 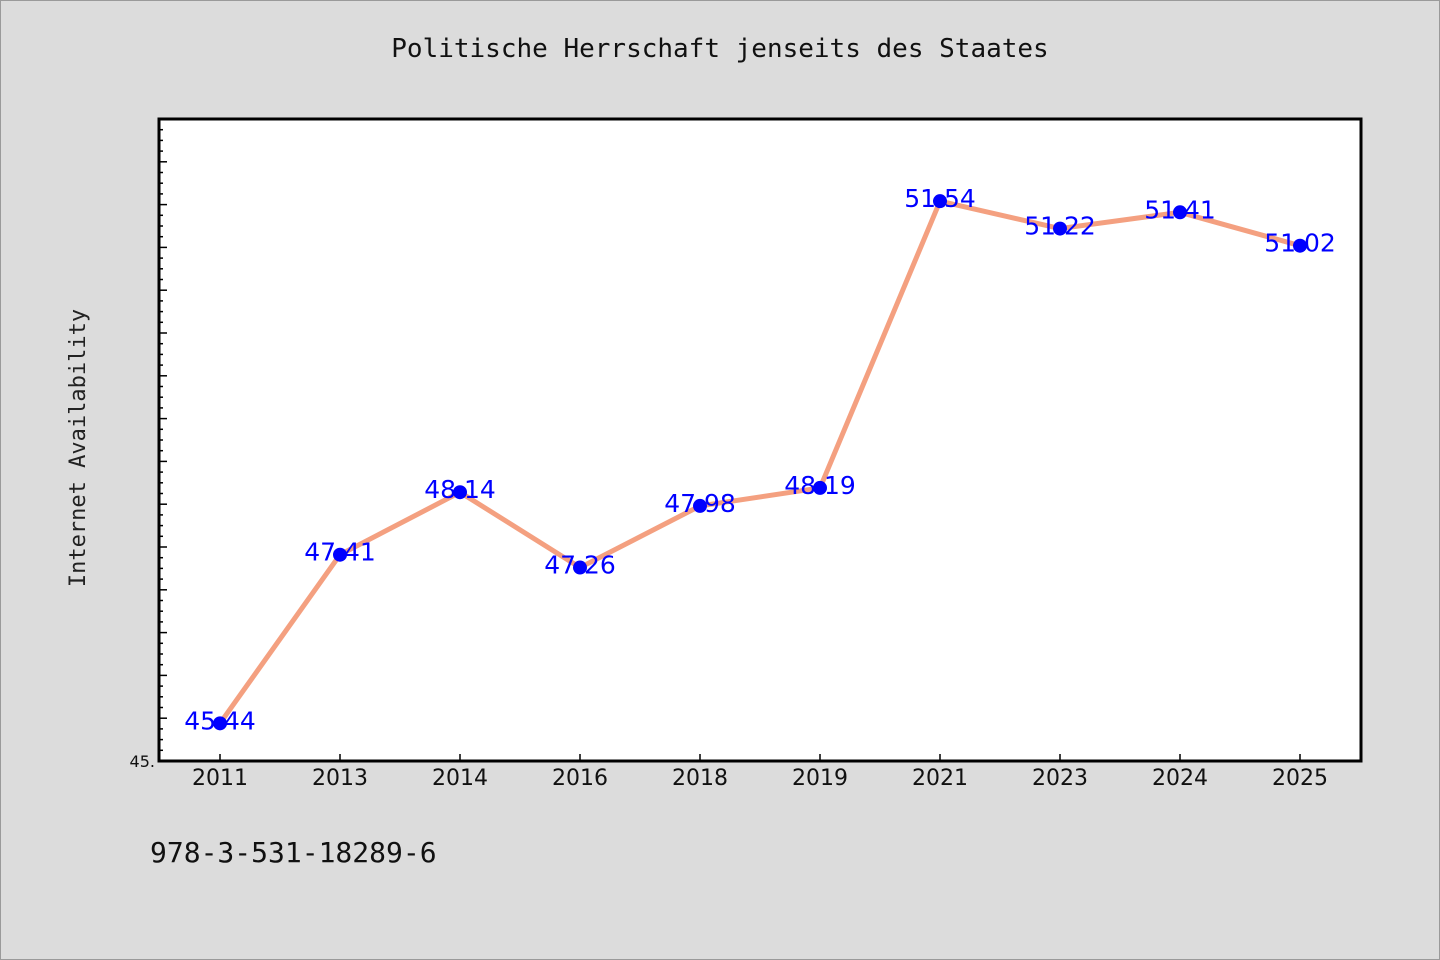 I want to click on x-tick-label: 2018, so click(x=700, y=778).